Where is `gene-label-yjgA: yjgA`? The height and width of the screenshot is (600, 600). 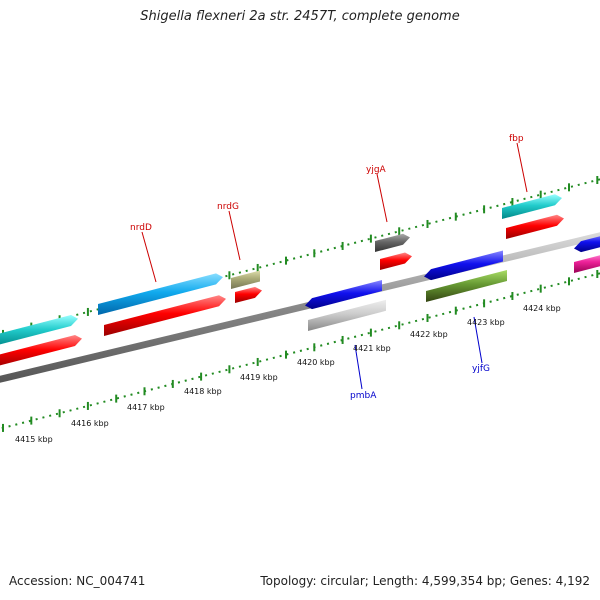
gene-label-yjgA: yjgA is located at coordinates (376, 170).